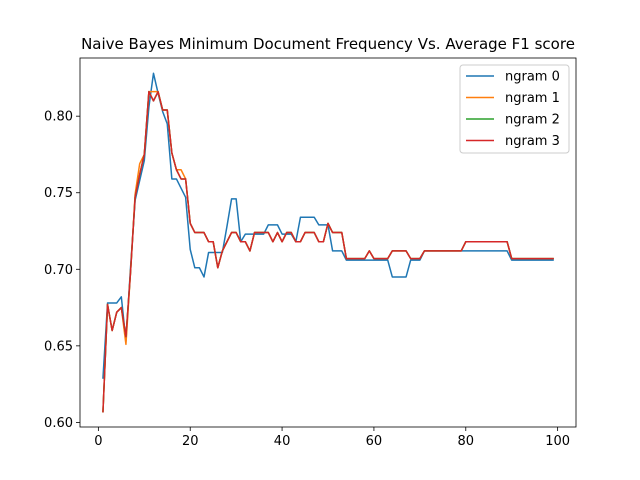 The image size is (640, 480). Describe the element at coordinates (466, 441) in the screenshot. I see `x-tick-label: 80` at that location.